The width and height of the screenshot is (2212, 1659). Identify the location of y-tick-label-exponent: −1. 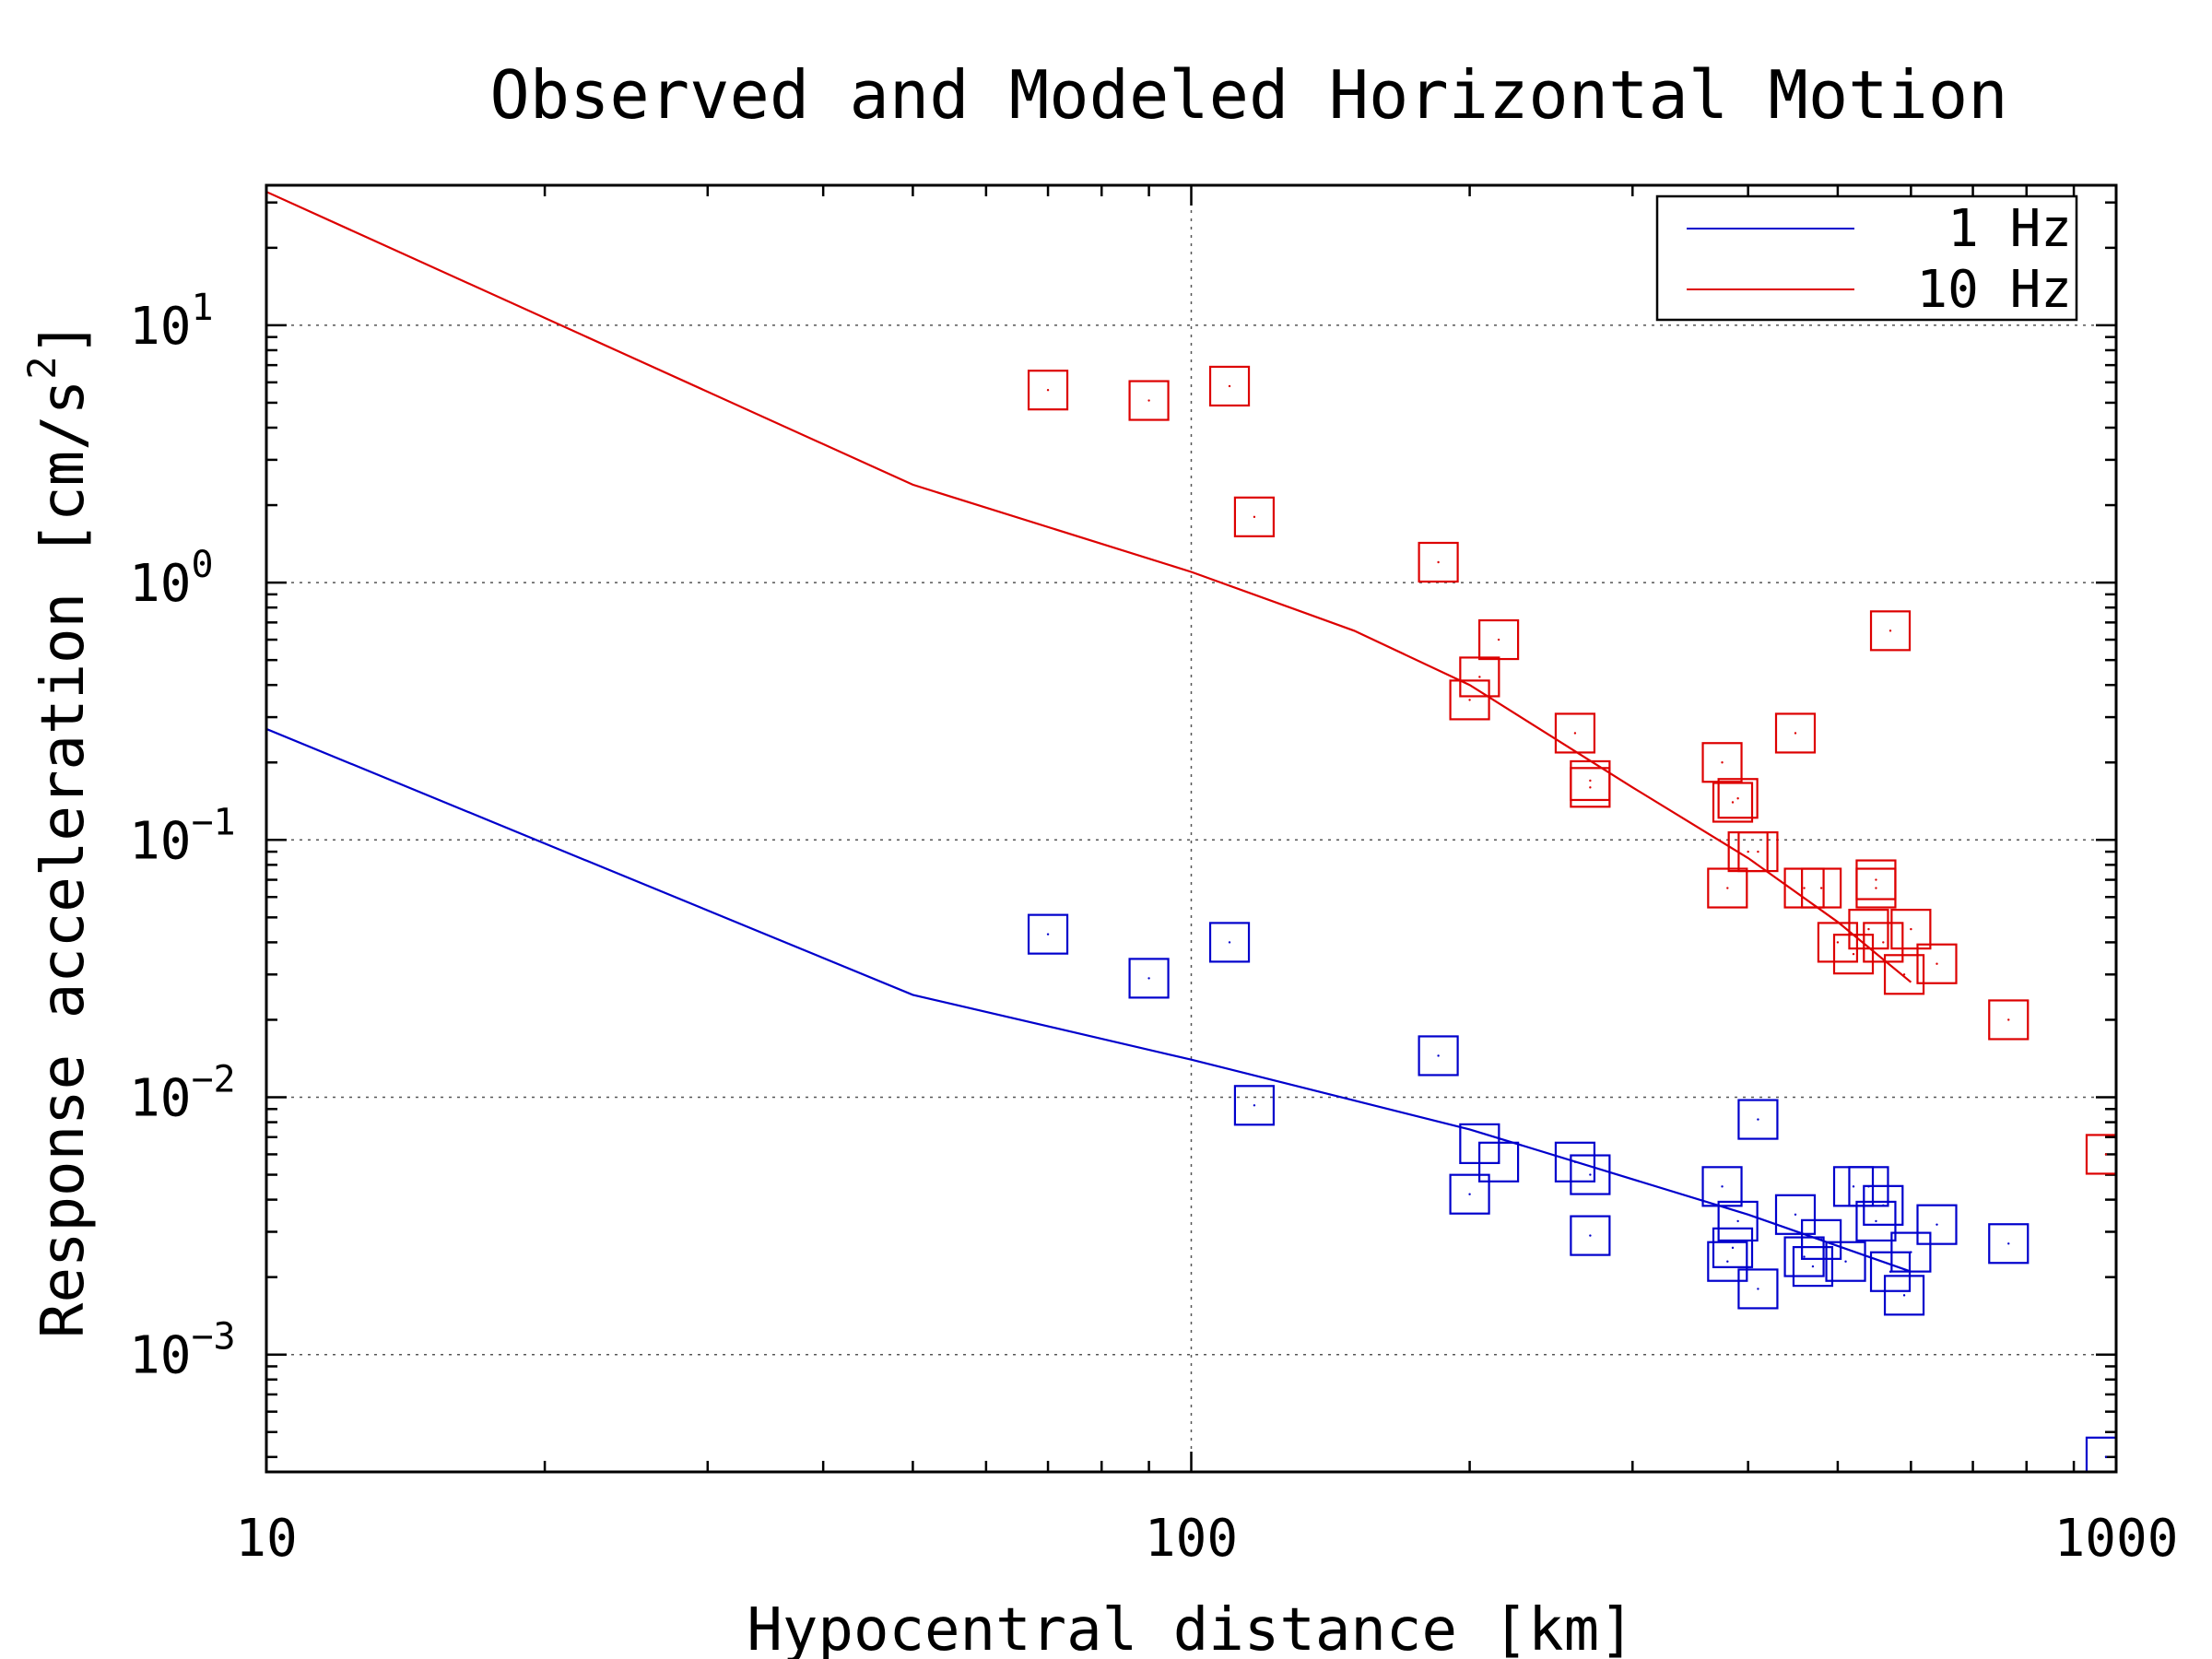
(213, 822).